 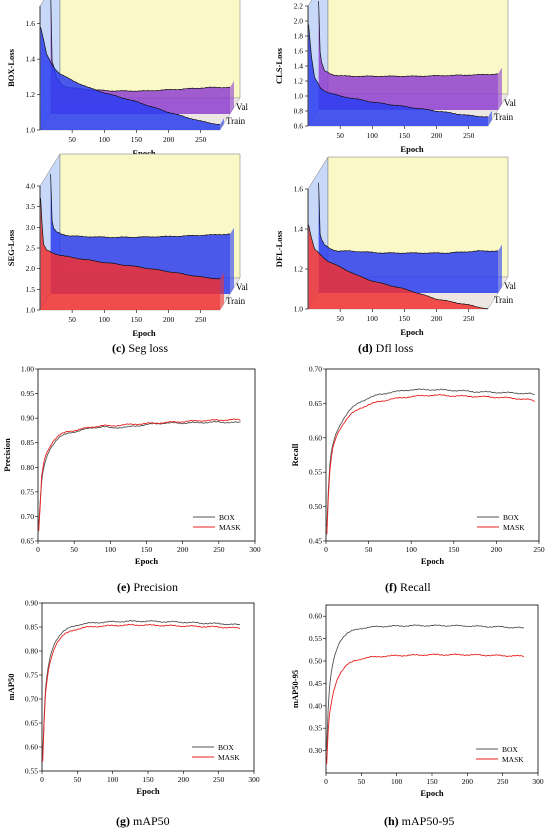 What do you see at coordinates (315, 705) in the screenshot?
I see `y-tick-label: 0.40` at bounding box center [315, 705].